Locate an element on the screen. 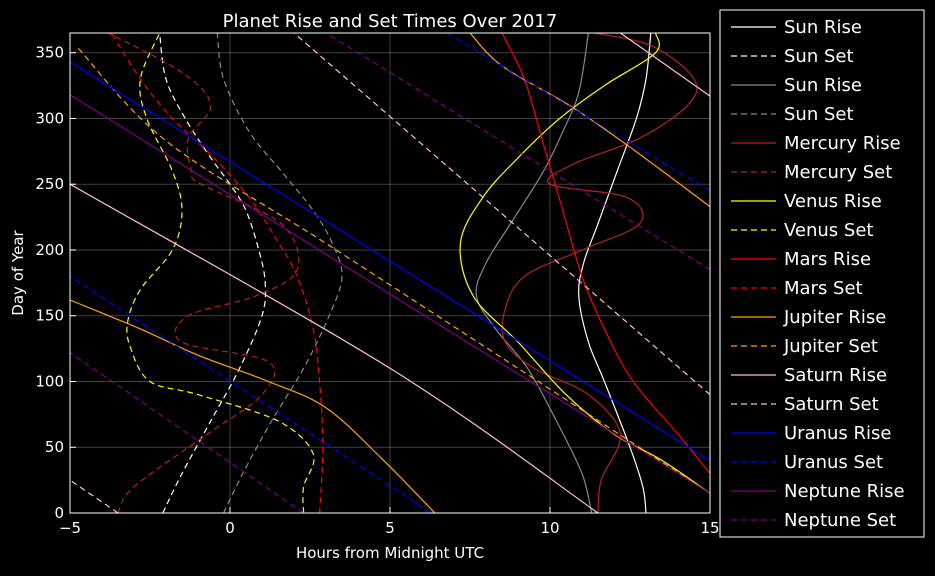 This screenshot has width=935, height=576. x-axis-label: Hours from Midnight UTC is located at coordinates (390, 553).